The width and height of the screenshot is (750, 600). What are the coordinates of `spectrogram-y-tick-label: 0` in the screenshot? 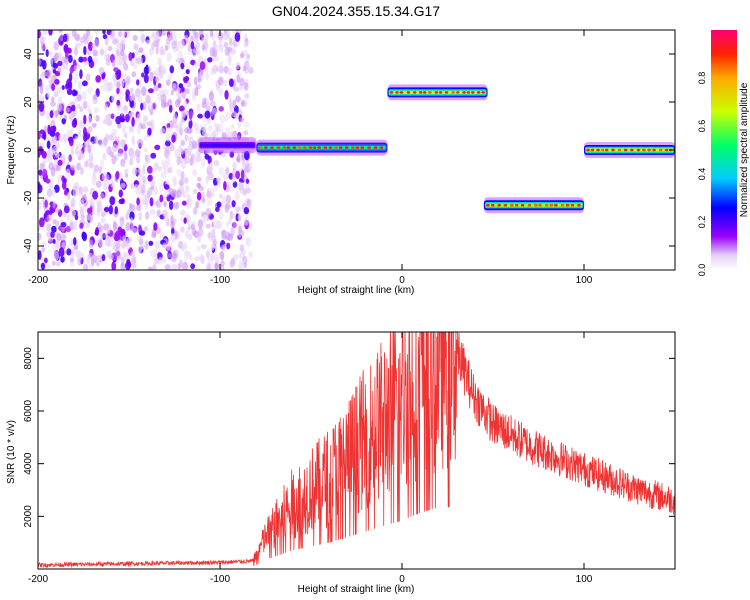 It's located at (28, 150).